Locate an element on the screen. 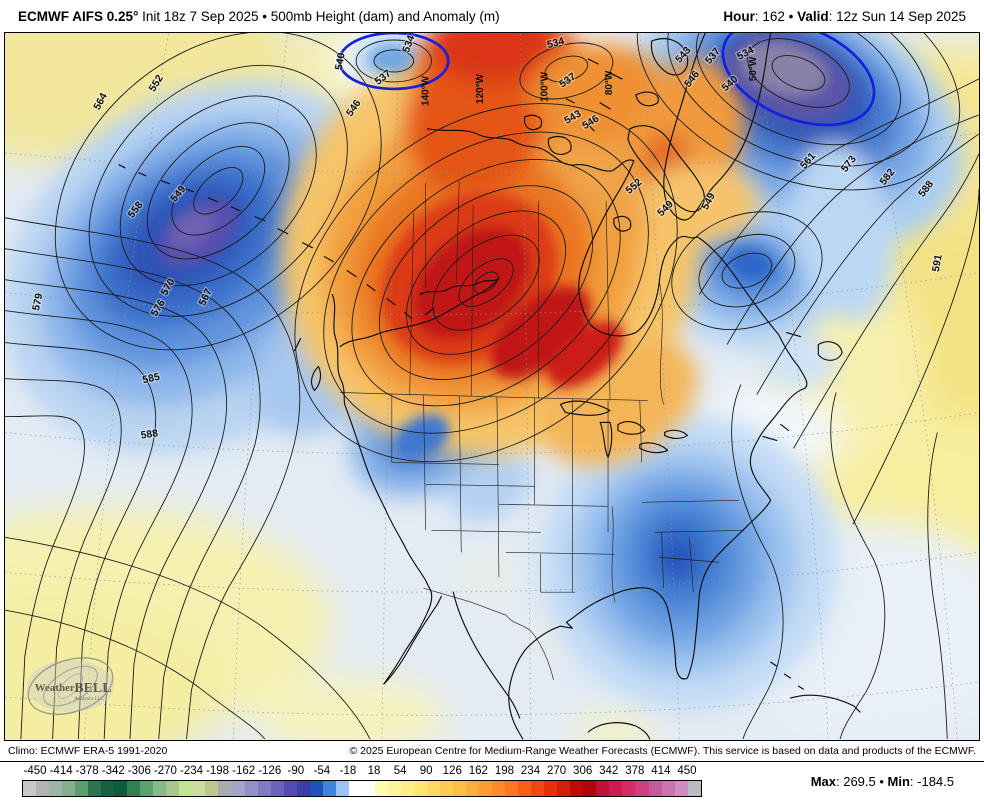 The height and width of the screenshot is (808, 984). colorbar-tick: 234 is located at coordinates (530, 771).